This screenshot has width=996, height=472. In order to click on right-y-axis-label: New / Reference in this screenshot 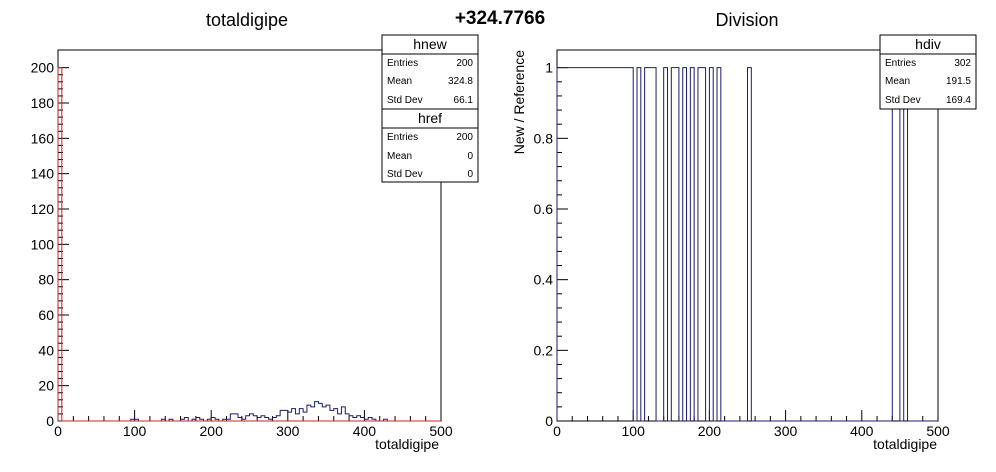, I will do `click(519, 102)`.